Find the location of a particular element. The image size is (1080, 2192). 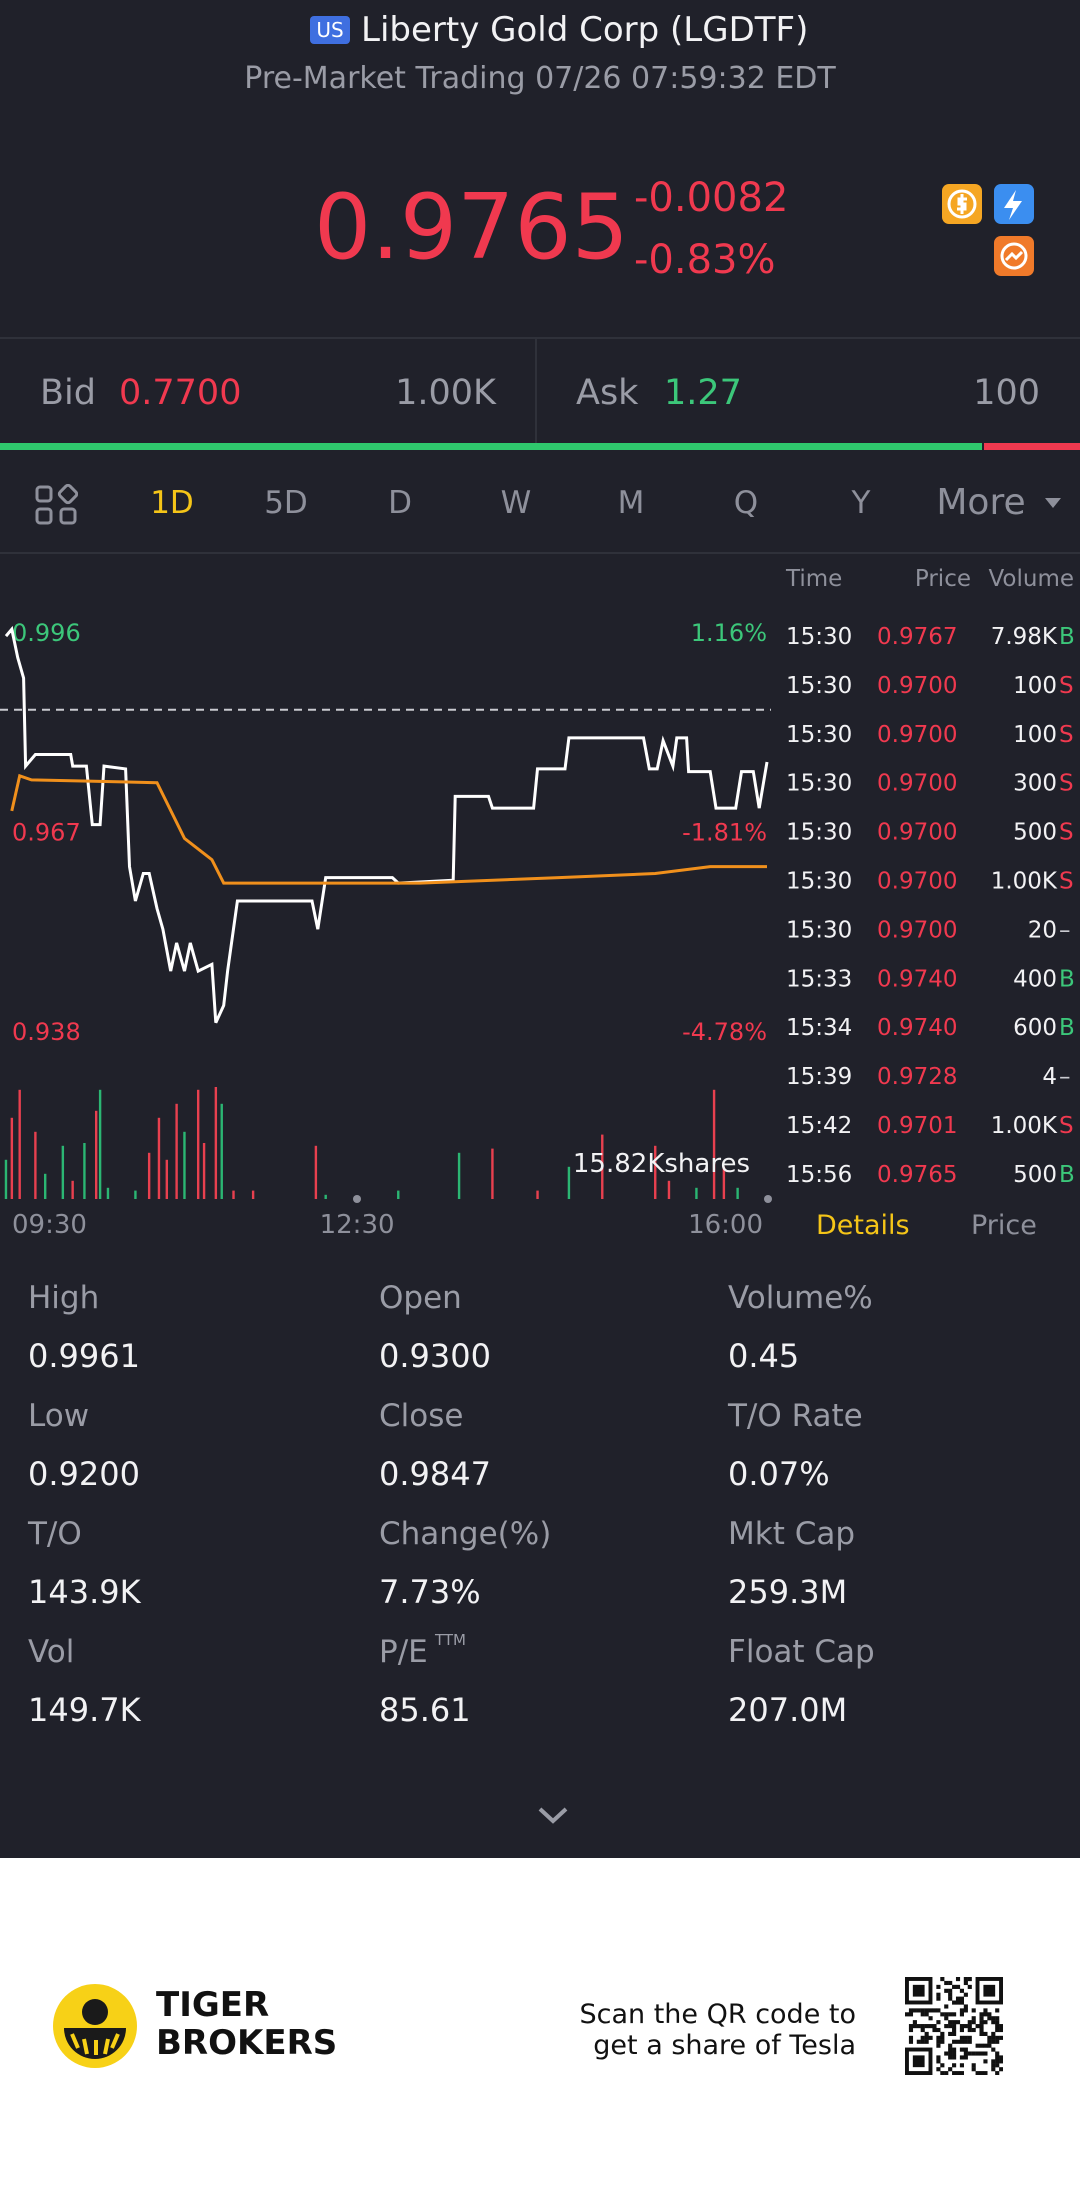

period-tab: 1D is located at coordinates (172, 503).